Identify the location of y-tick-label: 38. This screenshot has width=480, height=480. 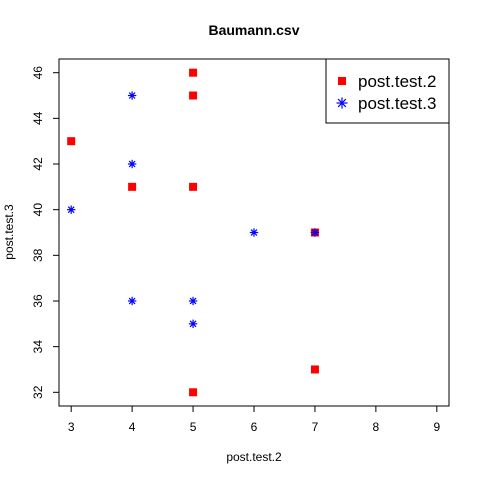
(38, 255).